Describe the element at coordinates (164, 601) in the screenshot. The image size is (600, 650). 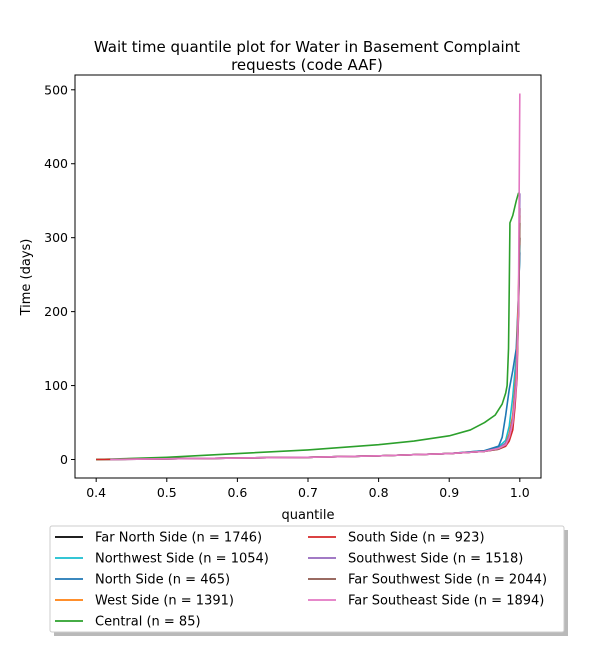
I see `legend-label-3: West Side (n = 1391)` at that location.